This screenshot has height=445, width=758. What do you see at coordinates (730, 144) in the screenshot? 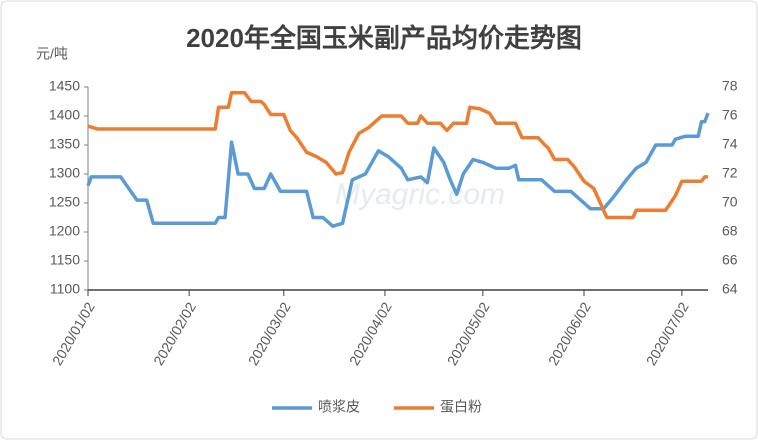
I see `y2-tick-label: 74` at bounding box center [730, 144].